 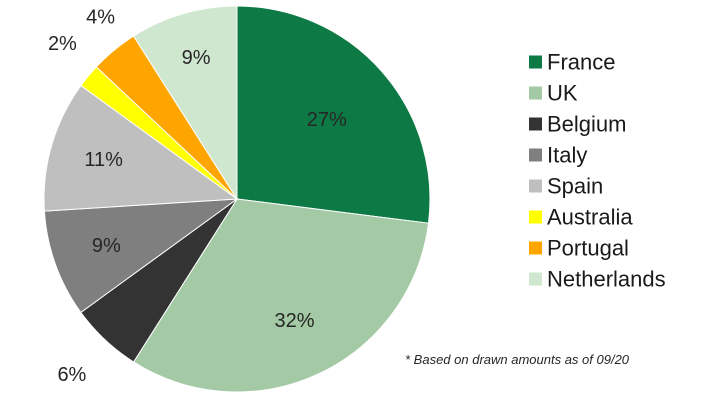 I want to click on legend-label-spain: Spain, so click(x=575, y=186).